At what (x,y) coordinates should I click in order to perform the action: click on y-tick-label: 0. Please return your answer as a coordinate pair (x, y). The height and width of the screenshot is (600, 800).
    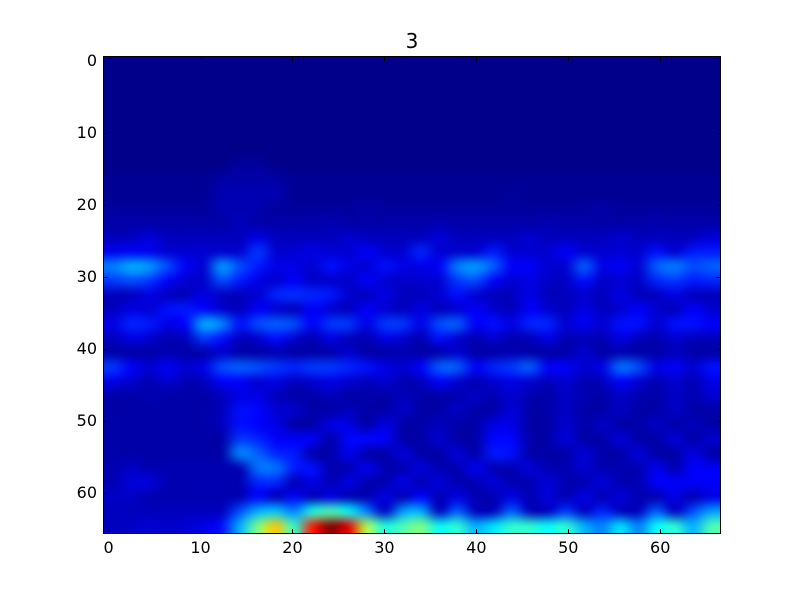
    Looking at the image, I should click on (91, 60).